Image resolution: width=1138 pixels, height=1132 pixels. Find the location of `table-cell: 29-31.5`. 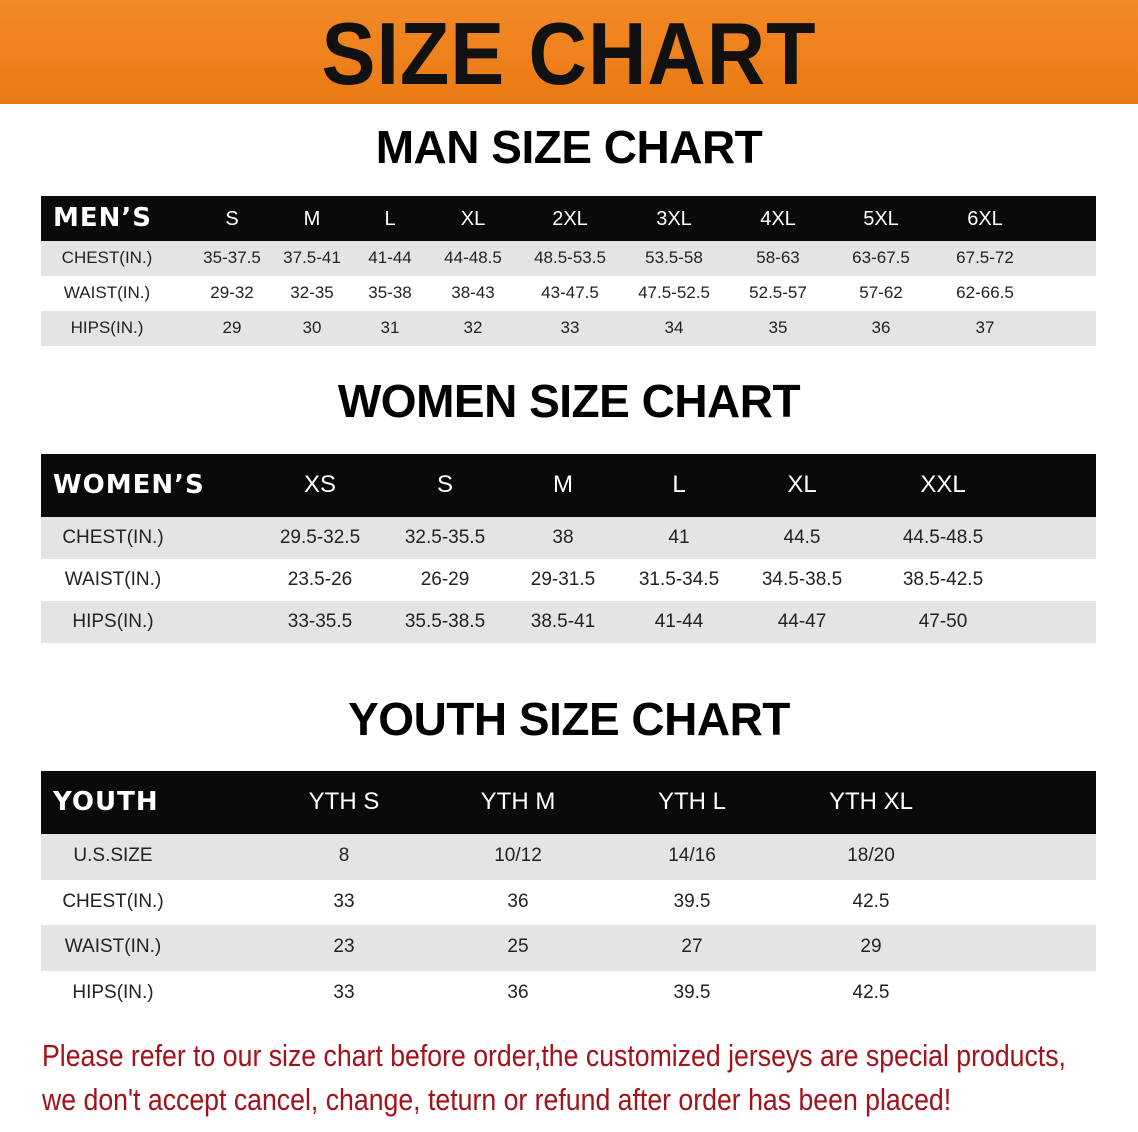

table-cell: 29-31.5 is located at coordinates (563, 579).